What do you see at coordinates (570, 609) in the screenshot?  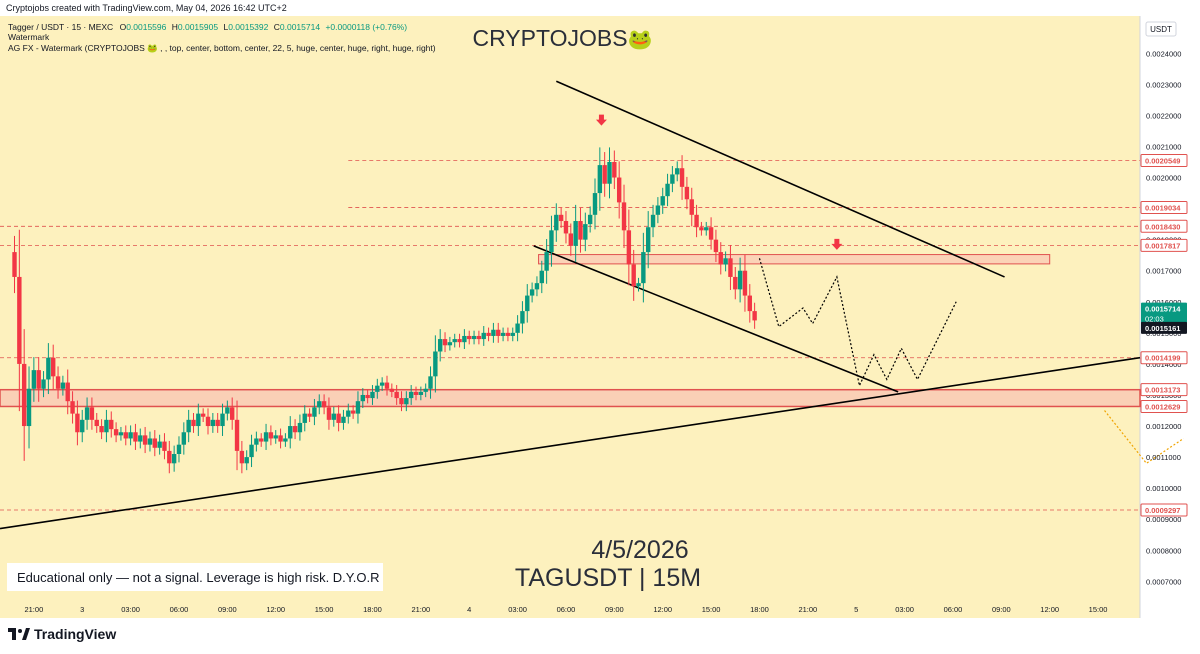 I see `time-axis` at bounding box center [570, 609].